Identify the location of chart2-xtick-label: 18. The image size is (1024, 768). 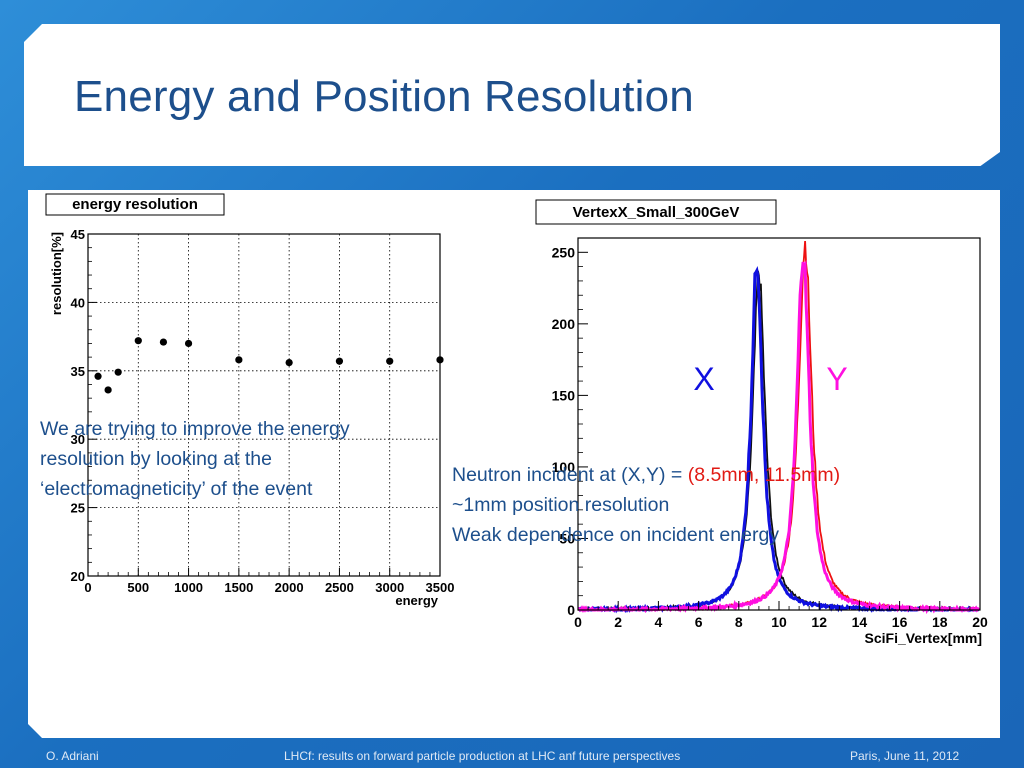
(940, 622).